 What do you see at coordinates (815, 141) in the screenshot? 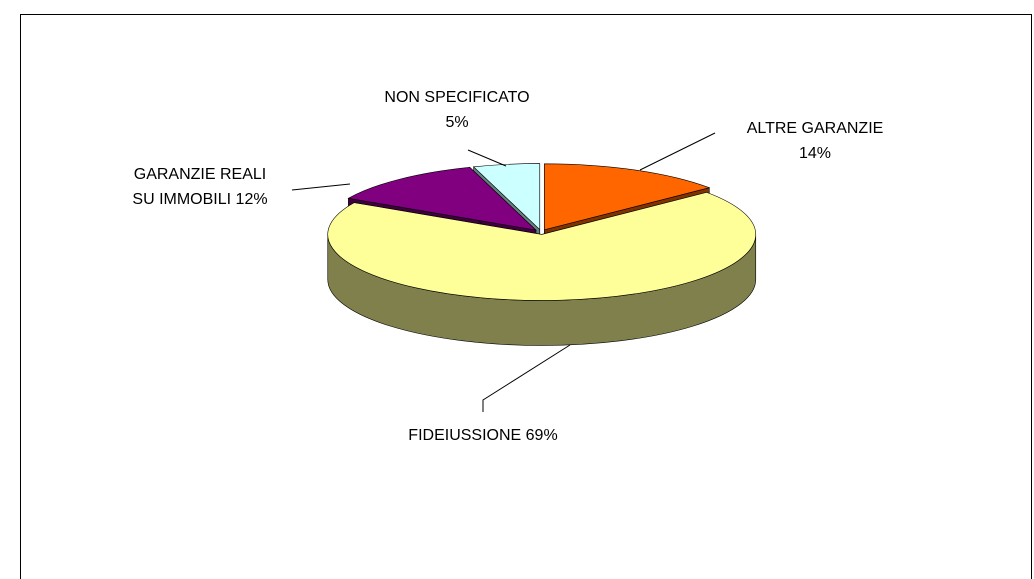
I see `data-label: ALTRE GARANZIE 14%` at bounding box center [815, 141].